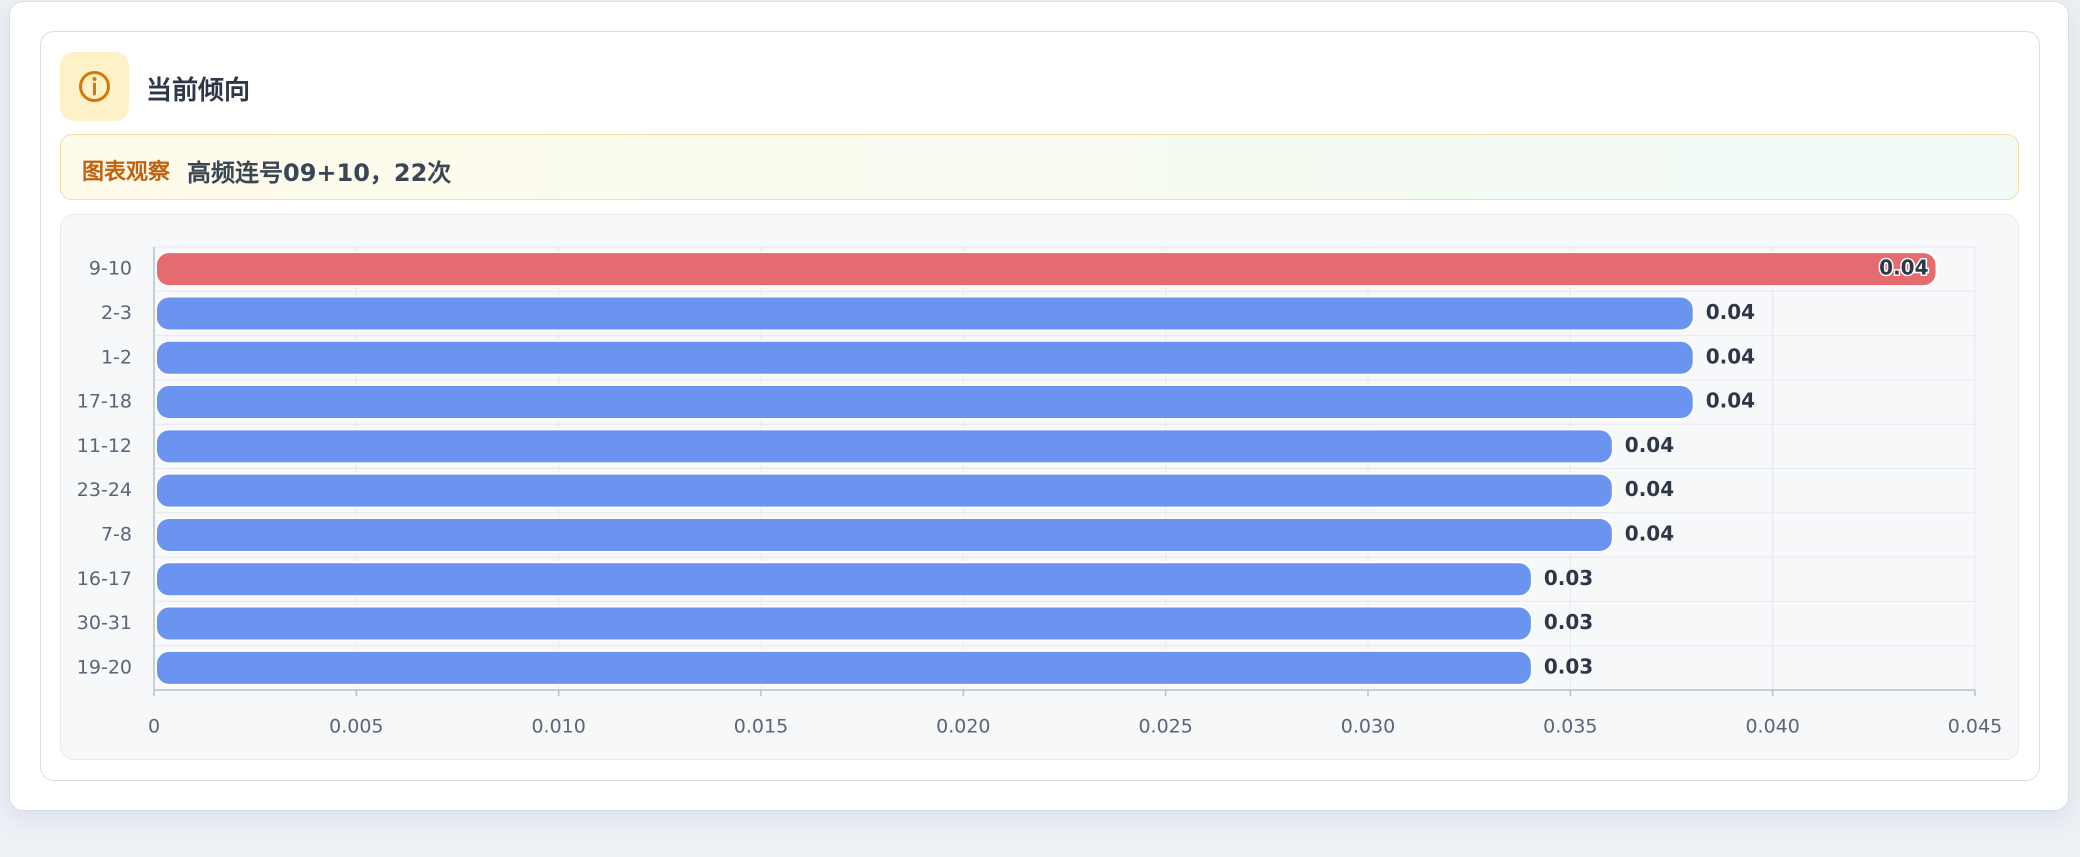 The height and width of the screenshot is (857, 2080). I want to click on y-tick-label: 11-12, so click(104, 446).